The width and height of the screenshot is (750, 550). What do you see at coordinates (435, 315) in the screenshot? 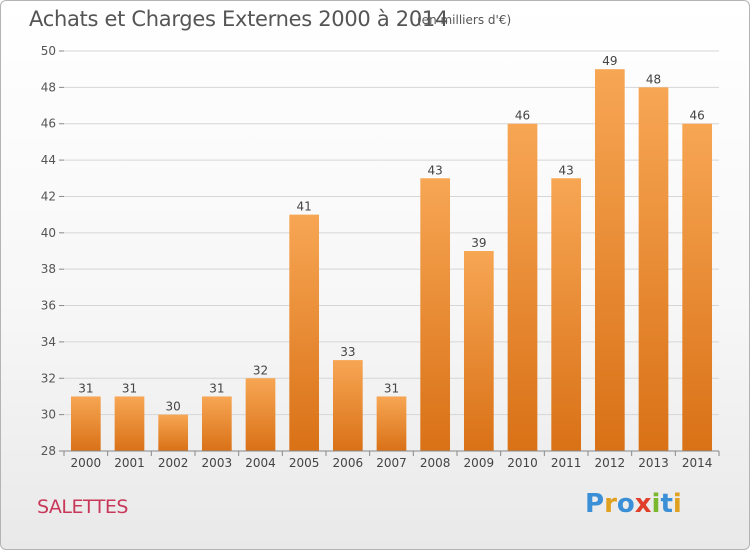
I see `bar-2008` at bounding box center [435, 315].